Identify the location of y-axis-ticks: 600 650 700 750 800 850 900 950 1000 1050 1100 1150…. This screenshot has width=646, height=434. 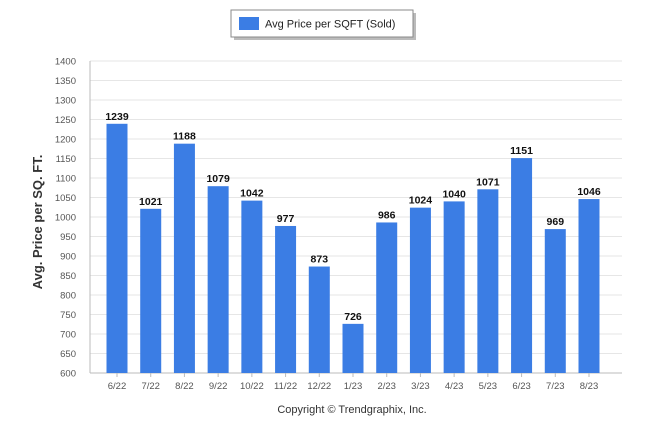
(65, 218).